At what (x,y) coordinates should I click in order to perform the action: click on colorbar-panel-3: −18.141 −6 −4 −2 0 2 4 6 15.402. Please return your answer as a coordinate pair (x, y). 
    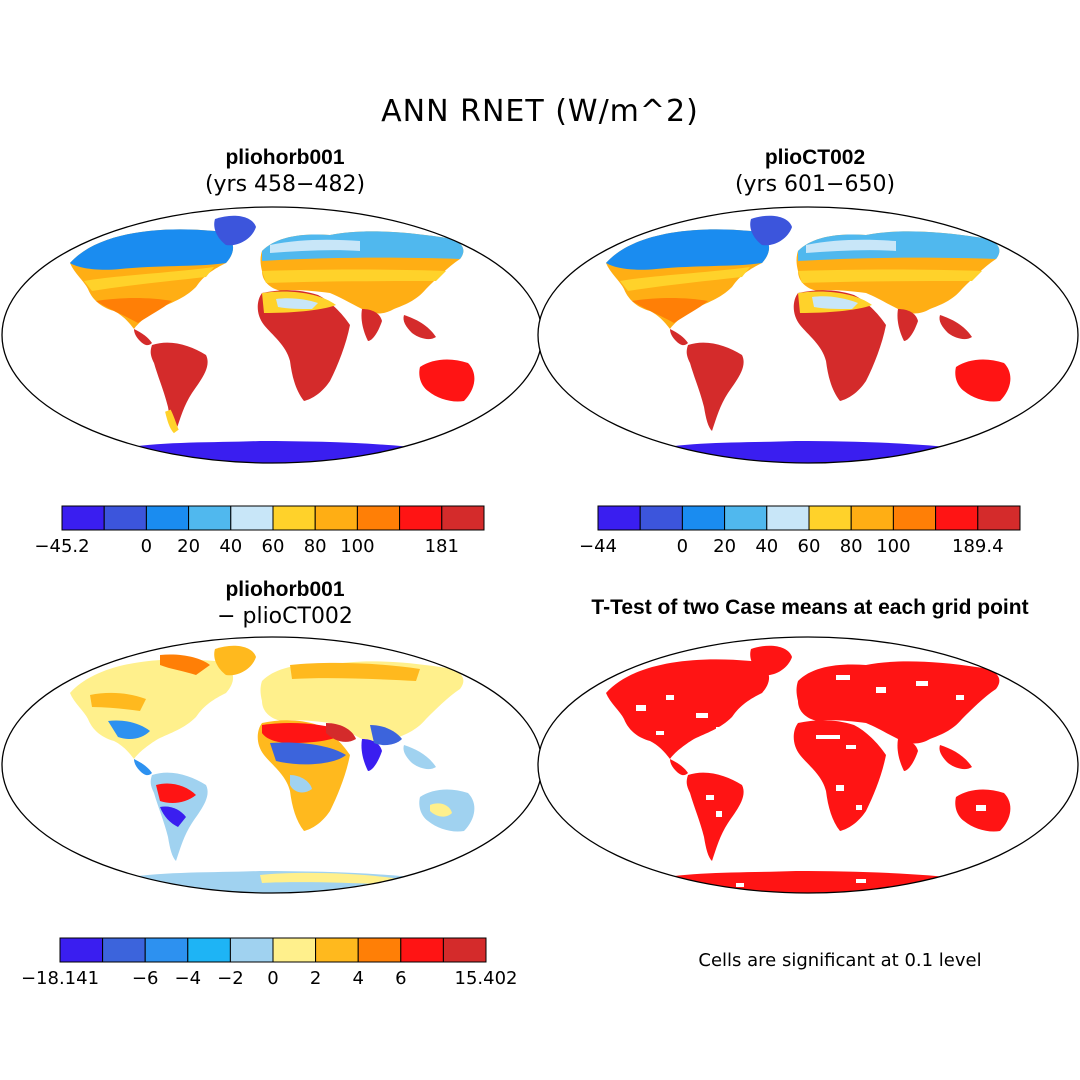
    Looking at the image, I should click on (269, 963).